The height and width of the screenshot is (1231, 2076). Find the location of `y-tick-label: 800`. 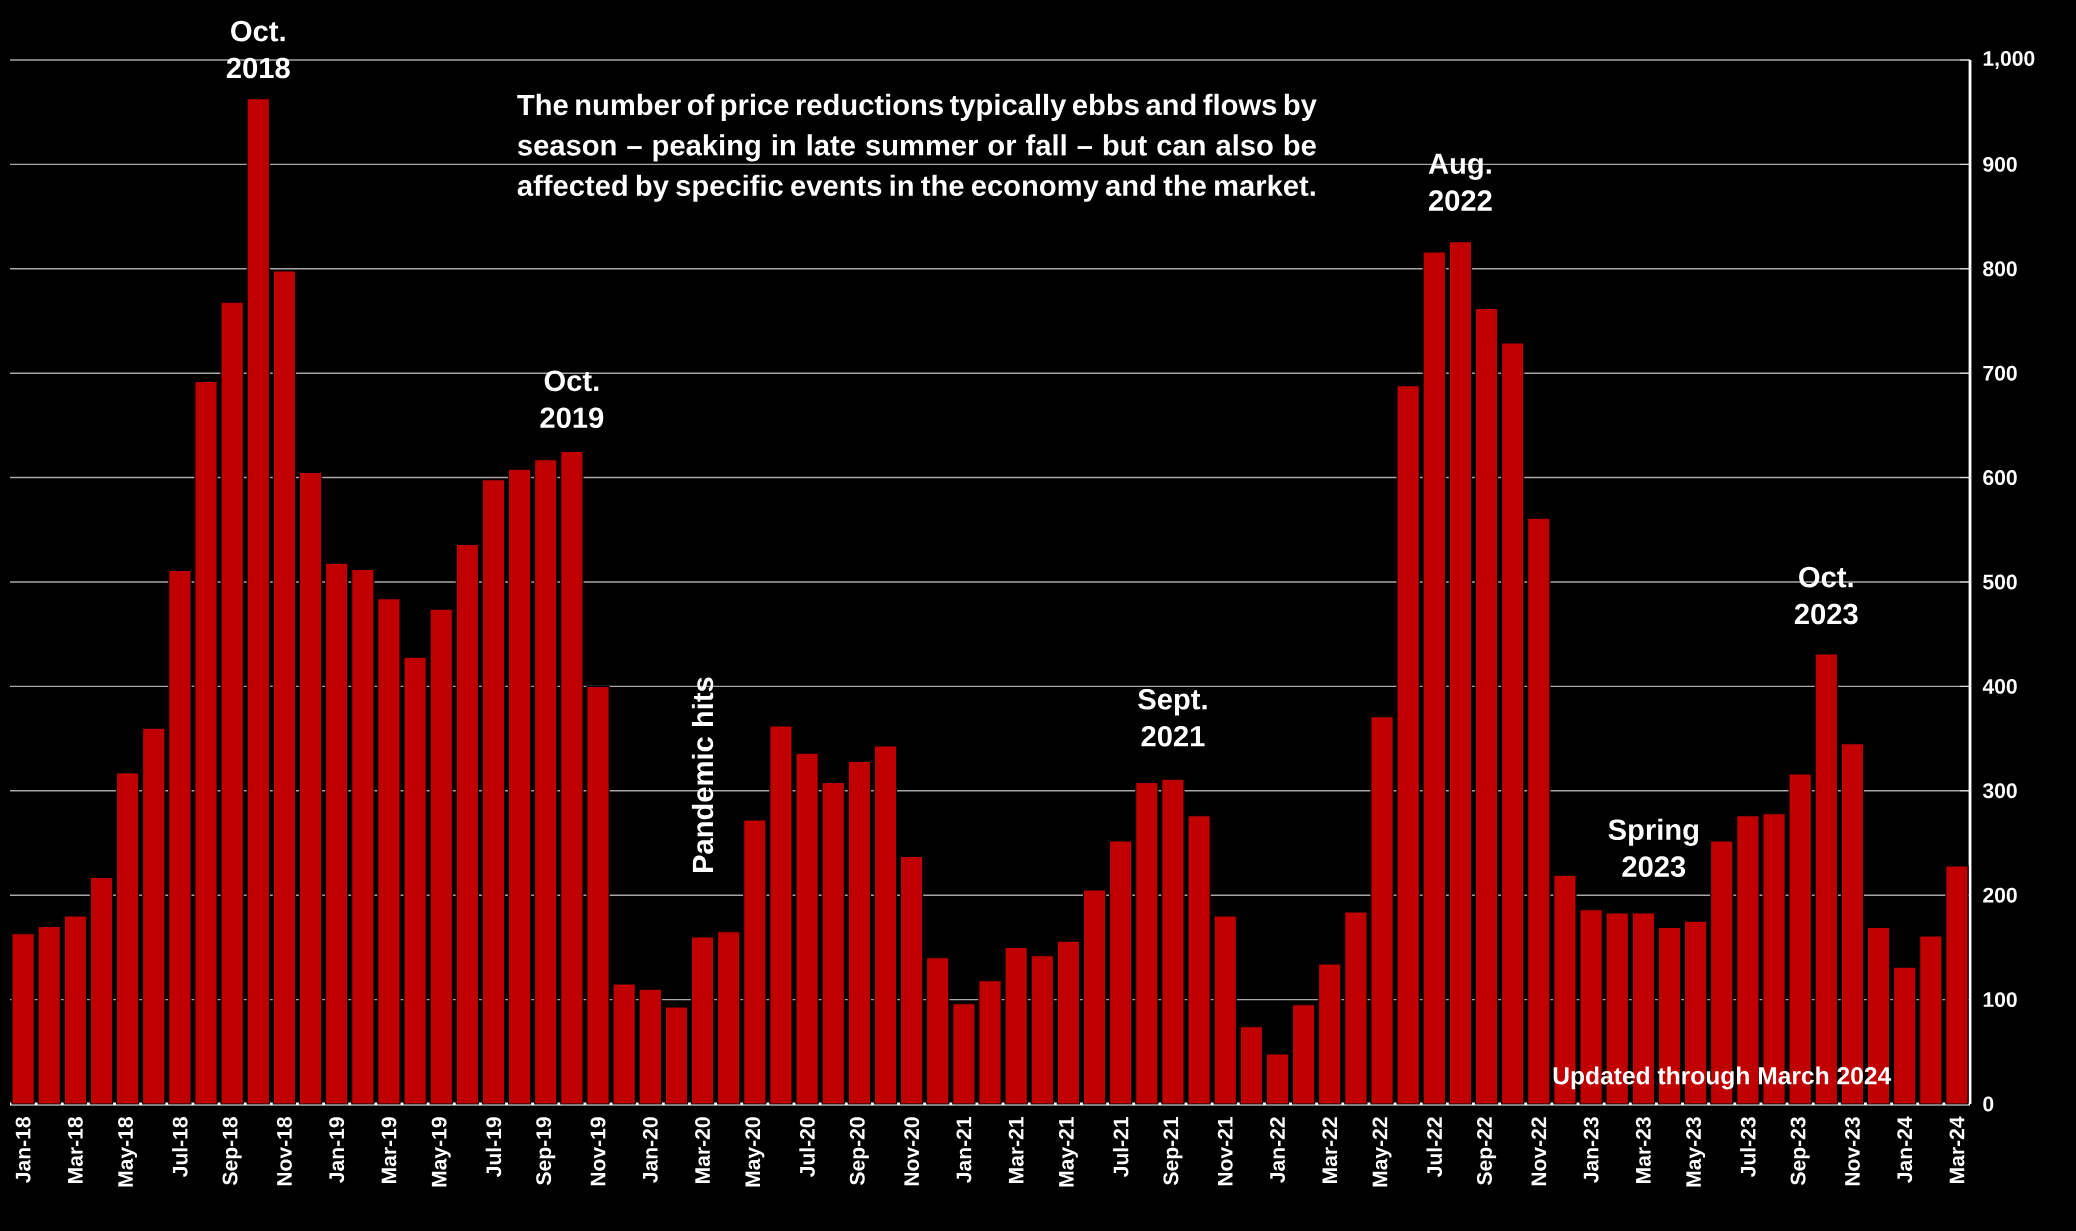

y-tick-label: 800 is located at coordinates (2000, 269).